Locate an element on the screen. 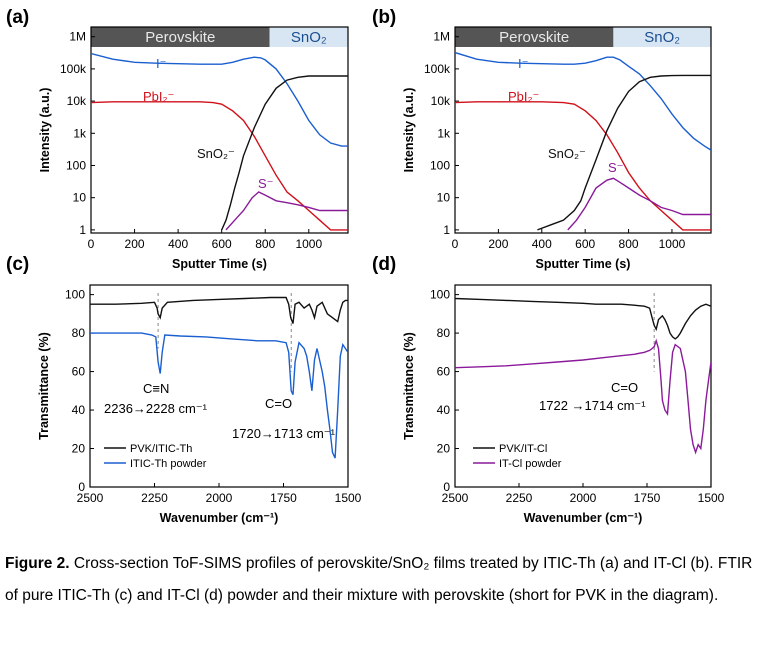 This screenshot has width=766, height=645. caption-label: Figure 2. is located at coordinates (37, 563).